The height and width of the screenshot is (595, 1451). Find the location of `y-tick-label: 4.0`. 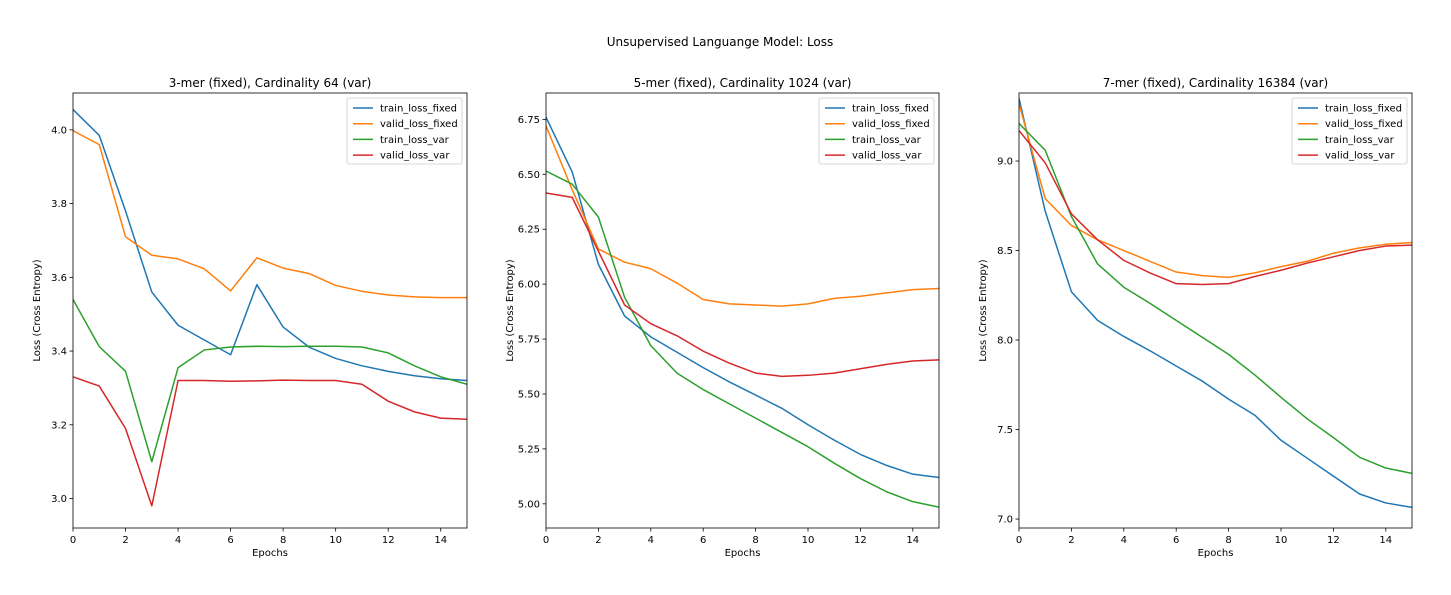

y-tick-label: 4.0 is located at coordinates (59, 130).